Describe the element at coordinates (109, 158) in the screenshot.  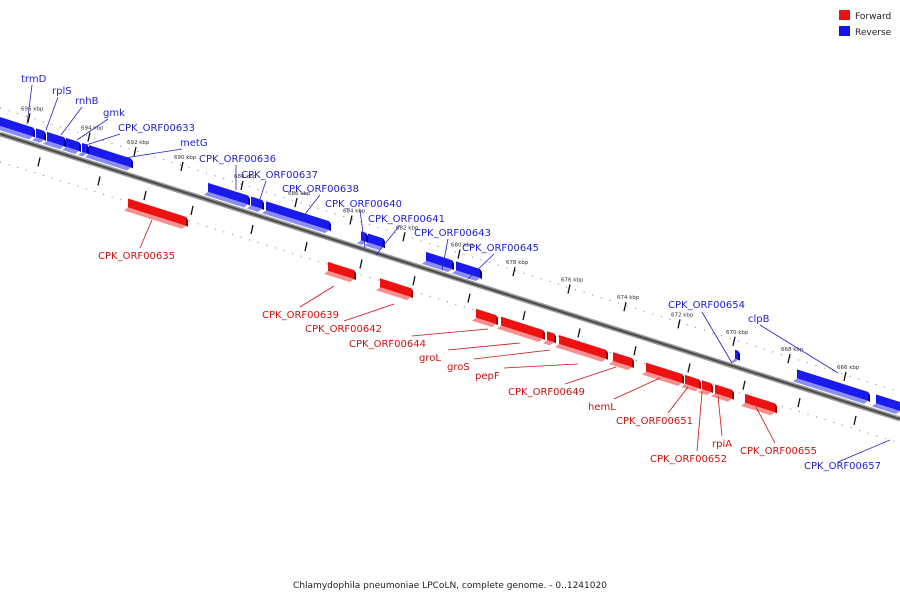
I see `gene-block-metg` at that location.